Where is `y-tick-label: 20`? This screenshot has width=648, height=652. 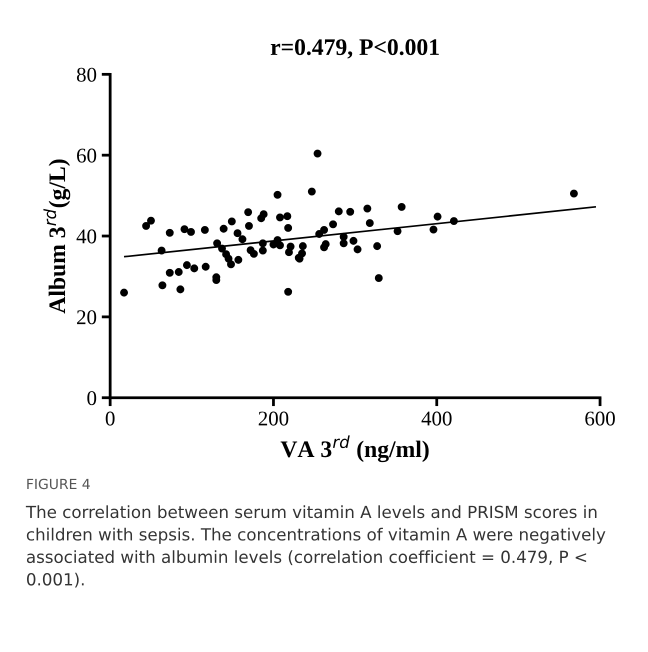 y-tick-label: 20 is located at coordinates (86, 317).